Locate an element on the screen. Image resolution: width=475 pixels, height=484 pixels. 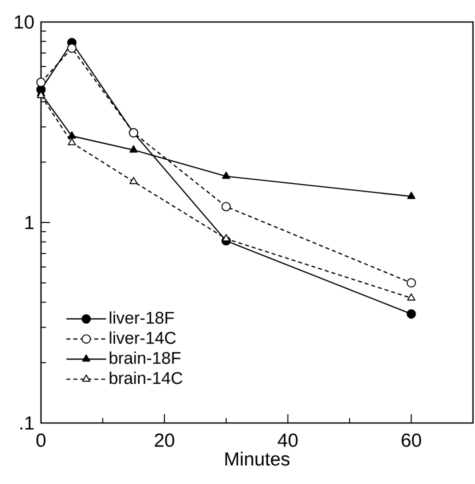
legend-label: brain-14C is located at coordinates (146, 378).